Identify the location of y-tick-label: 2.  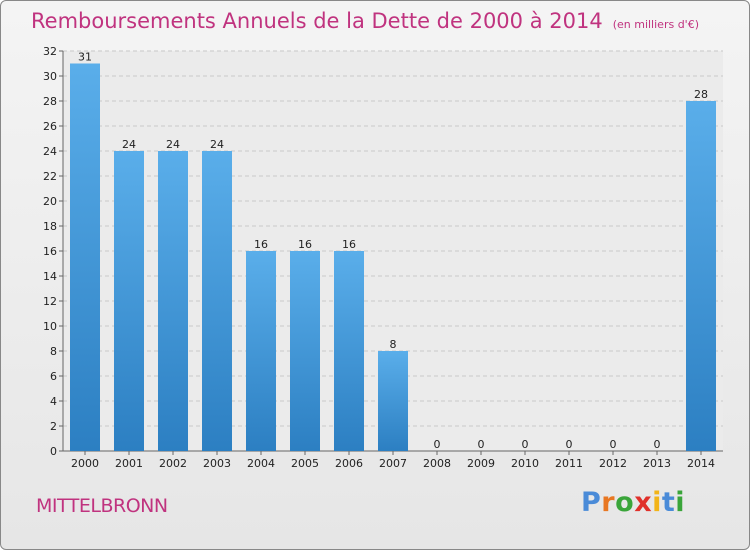
(53, 426).